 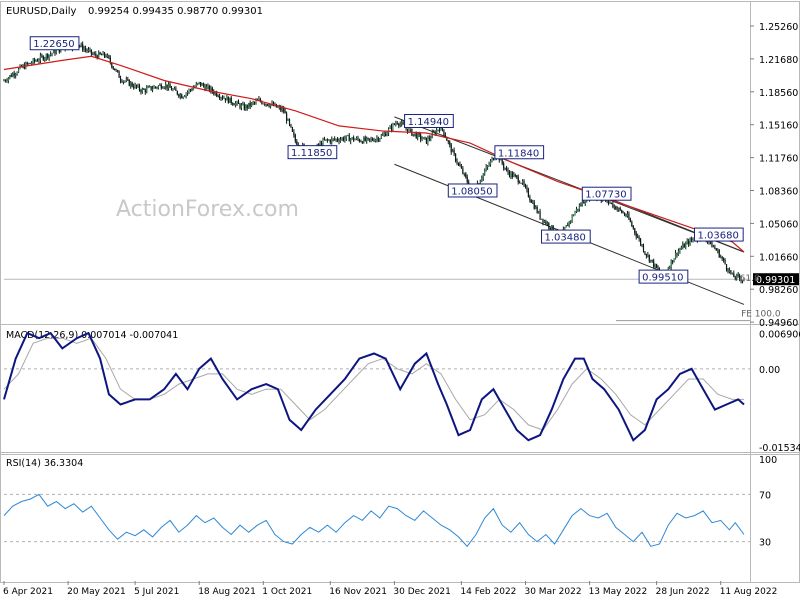 What do you see at coordinates (778, 126) in the screenshot?
I see `price-tick-label: 1.15160` at bounding box center [778, 126].